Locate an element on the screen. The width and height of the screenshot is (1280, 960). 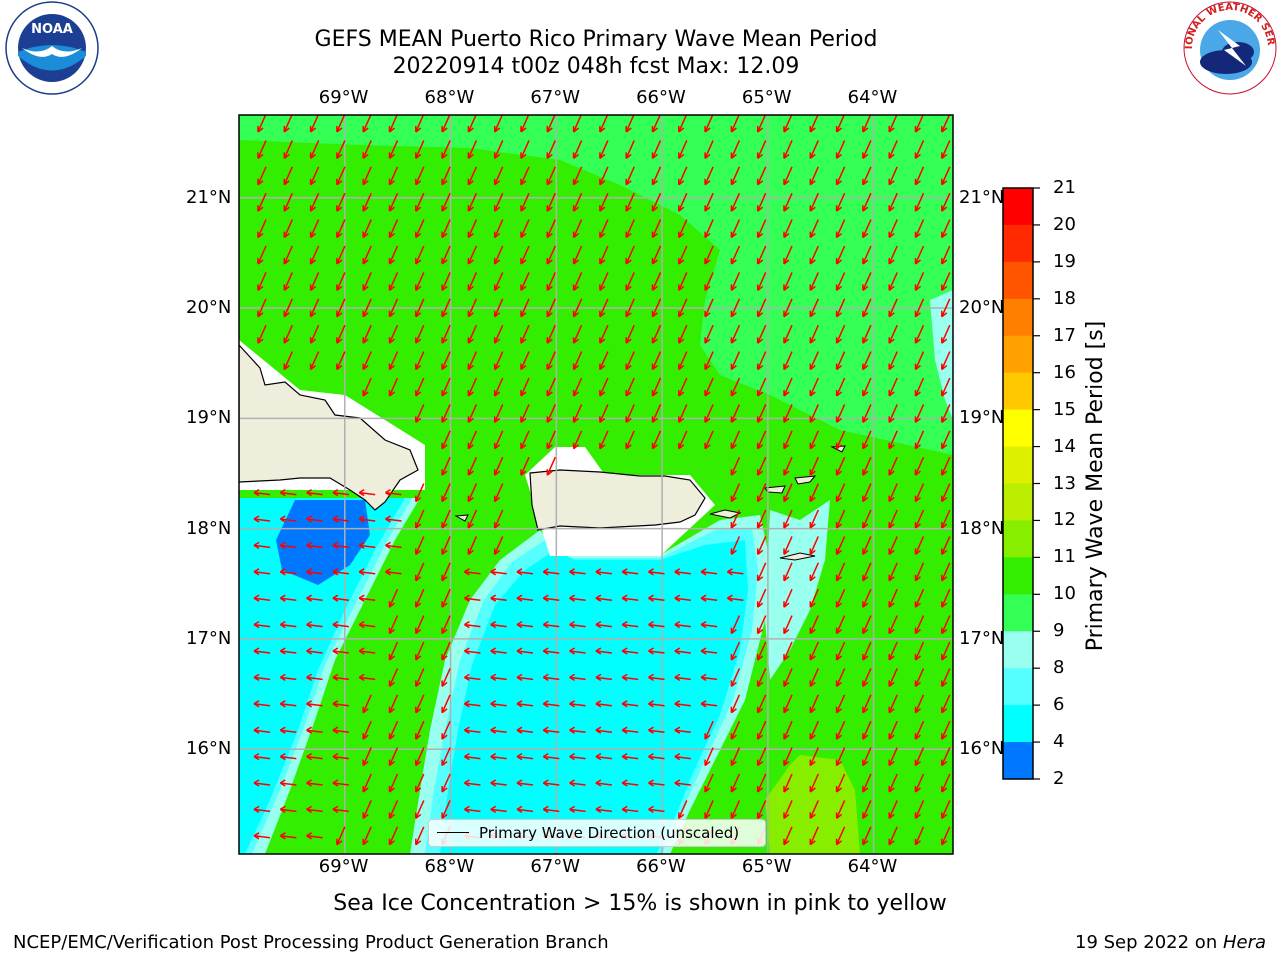
lat-tick-label-left: 16°N is located at coordinates (209, 749).